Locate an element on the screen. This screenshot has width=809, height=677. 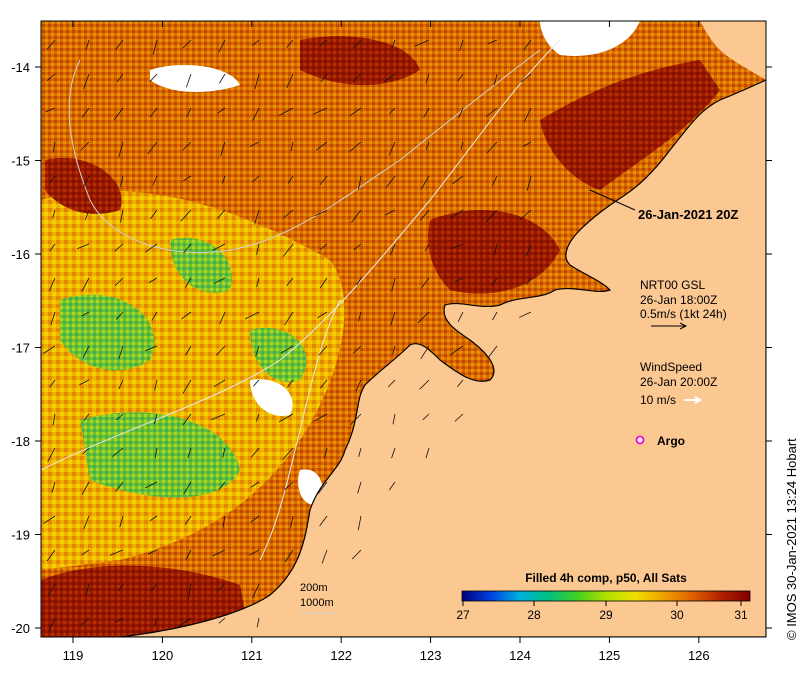
colorbar-ticks: 27 28 29 30 31 is located at coordinates (602, 611).